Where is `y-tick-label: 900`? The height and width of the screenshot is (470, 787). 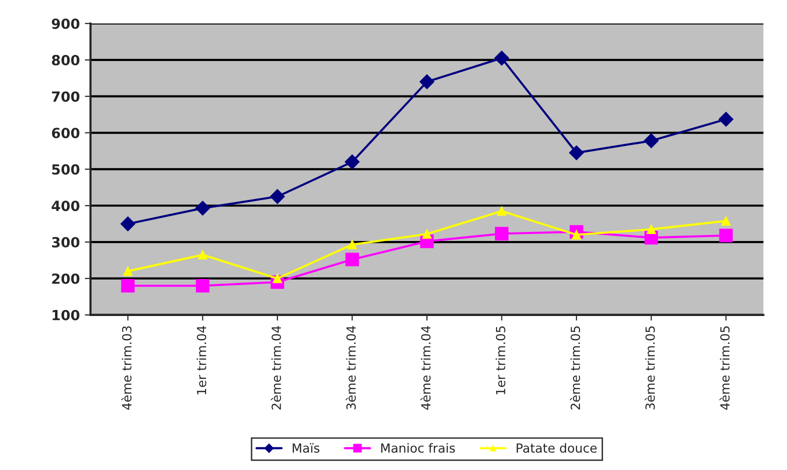 y-tick-label: 900 is located at coordinates (66, 23).